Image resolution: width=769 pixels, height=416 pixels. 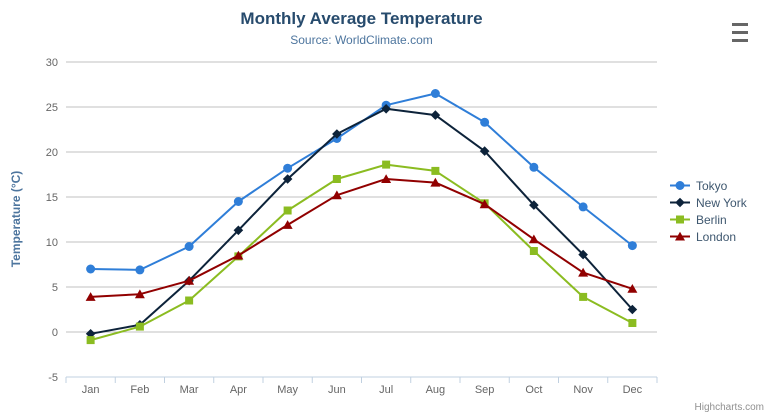 What do you see at coordinates (386, 178) in the screenshot?
I see `point-london-jul` at bounding box center [386, 178].